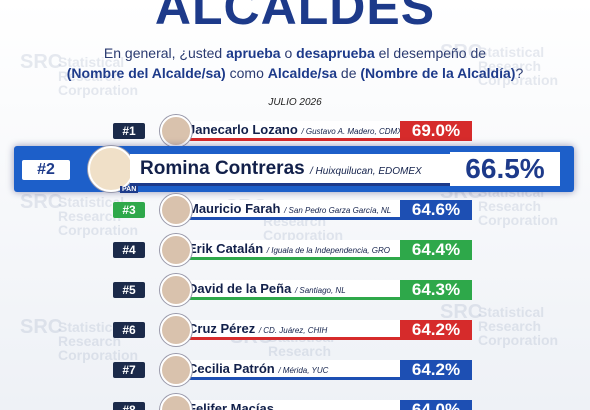 The width and height of the screenshot is (590, 410). What do you see at coordinates (146, 73) in the screenshot?
I see `question-bold: (Nombre del Alcalde/sa)` at bounding box center [146, 73].